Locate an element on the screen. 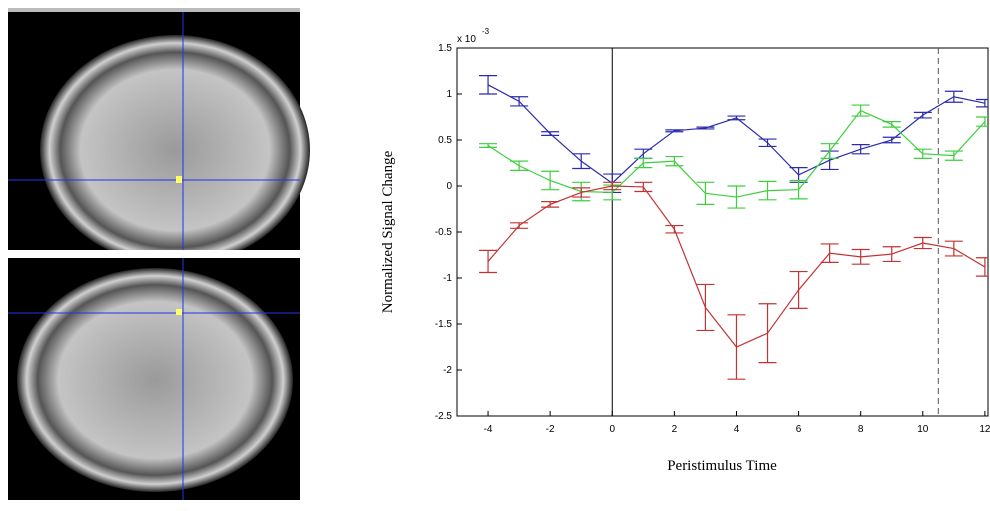  x-tick-label: -4 is located at coordinates (488, 429).